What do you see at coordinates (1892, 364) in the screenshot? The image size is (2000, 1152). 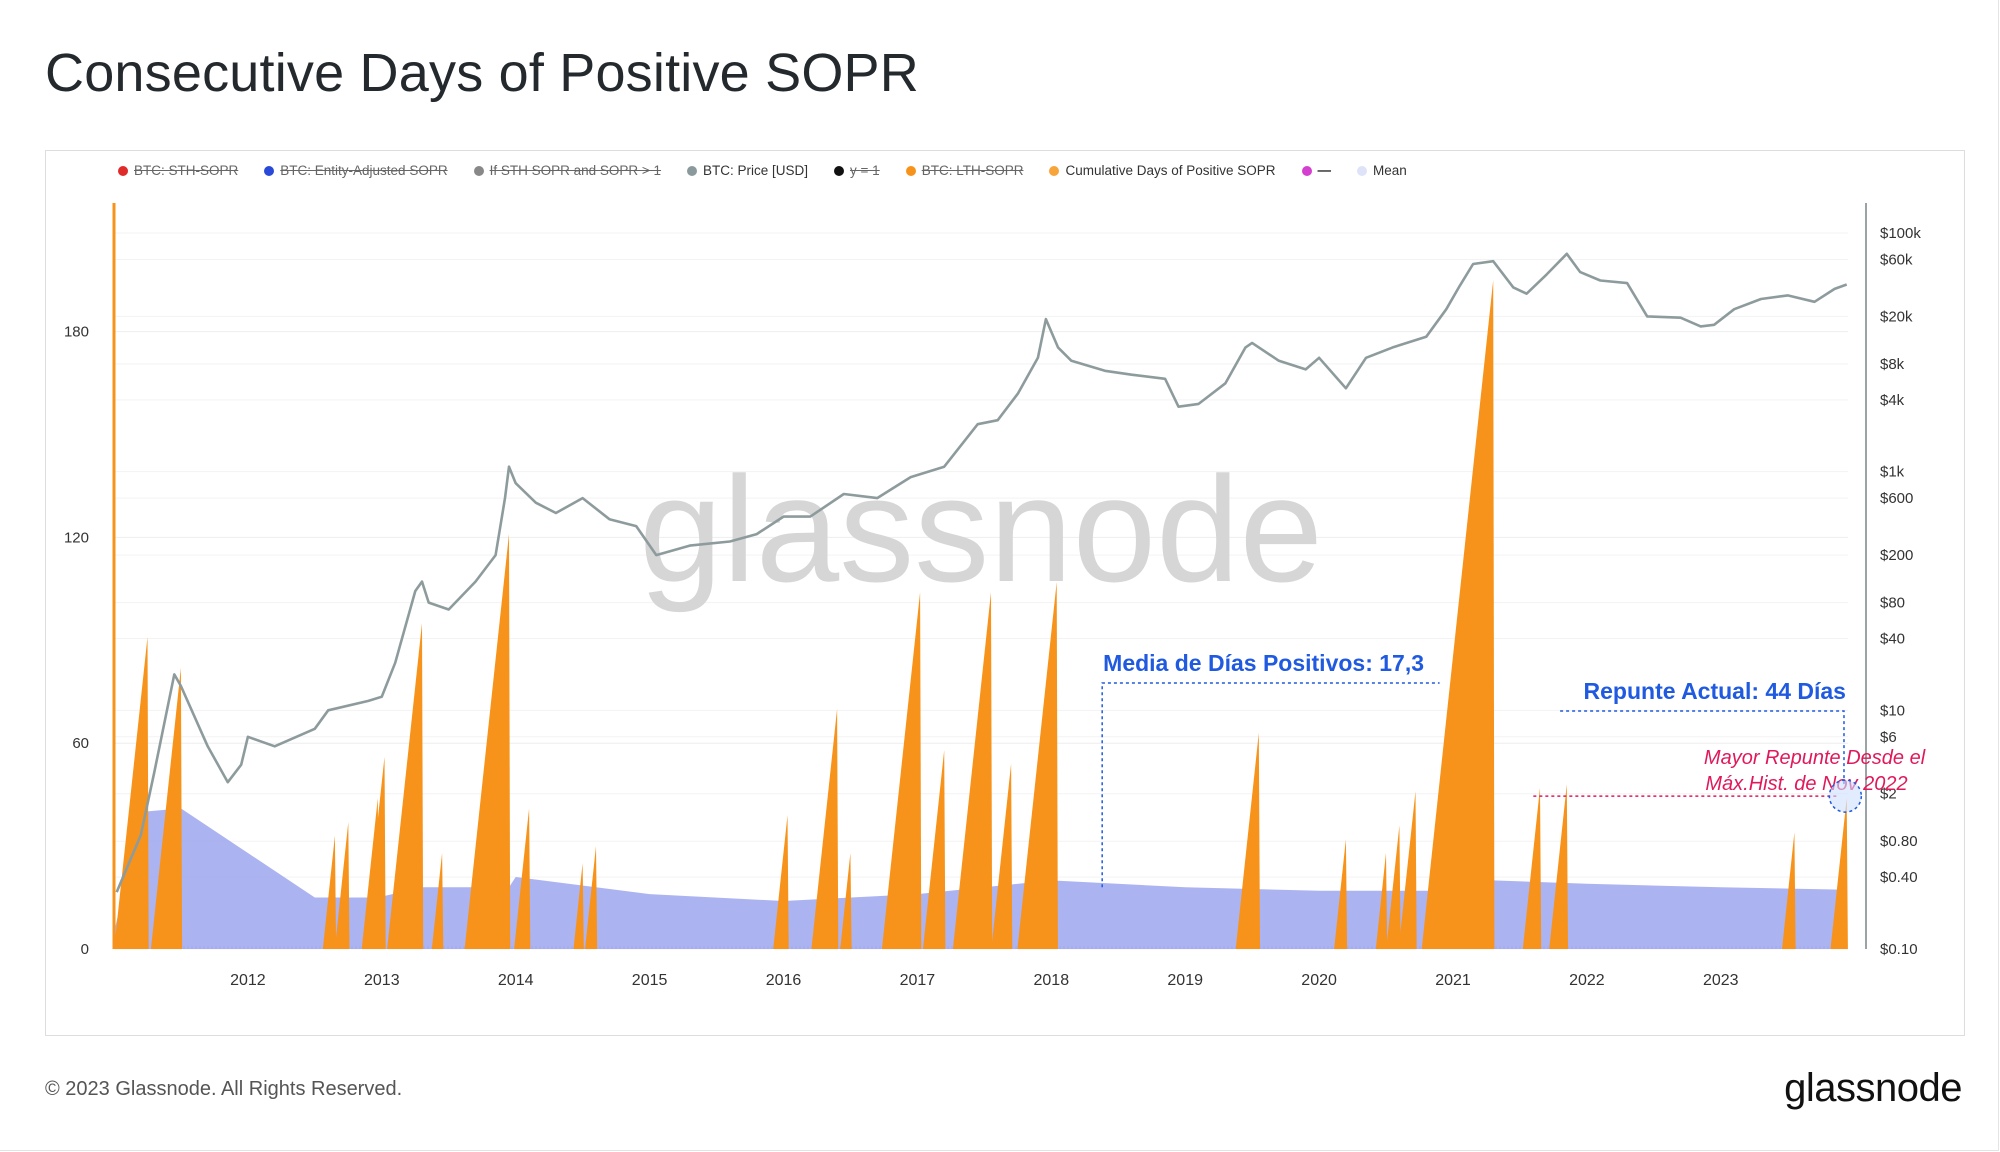 I see `y-right-tick: $8k` at bounding box center [1892, 364].